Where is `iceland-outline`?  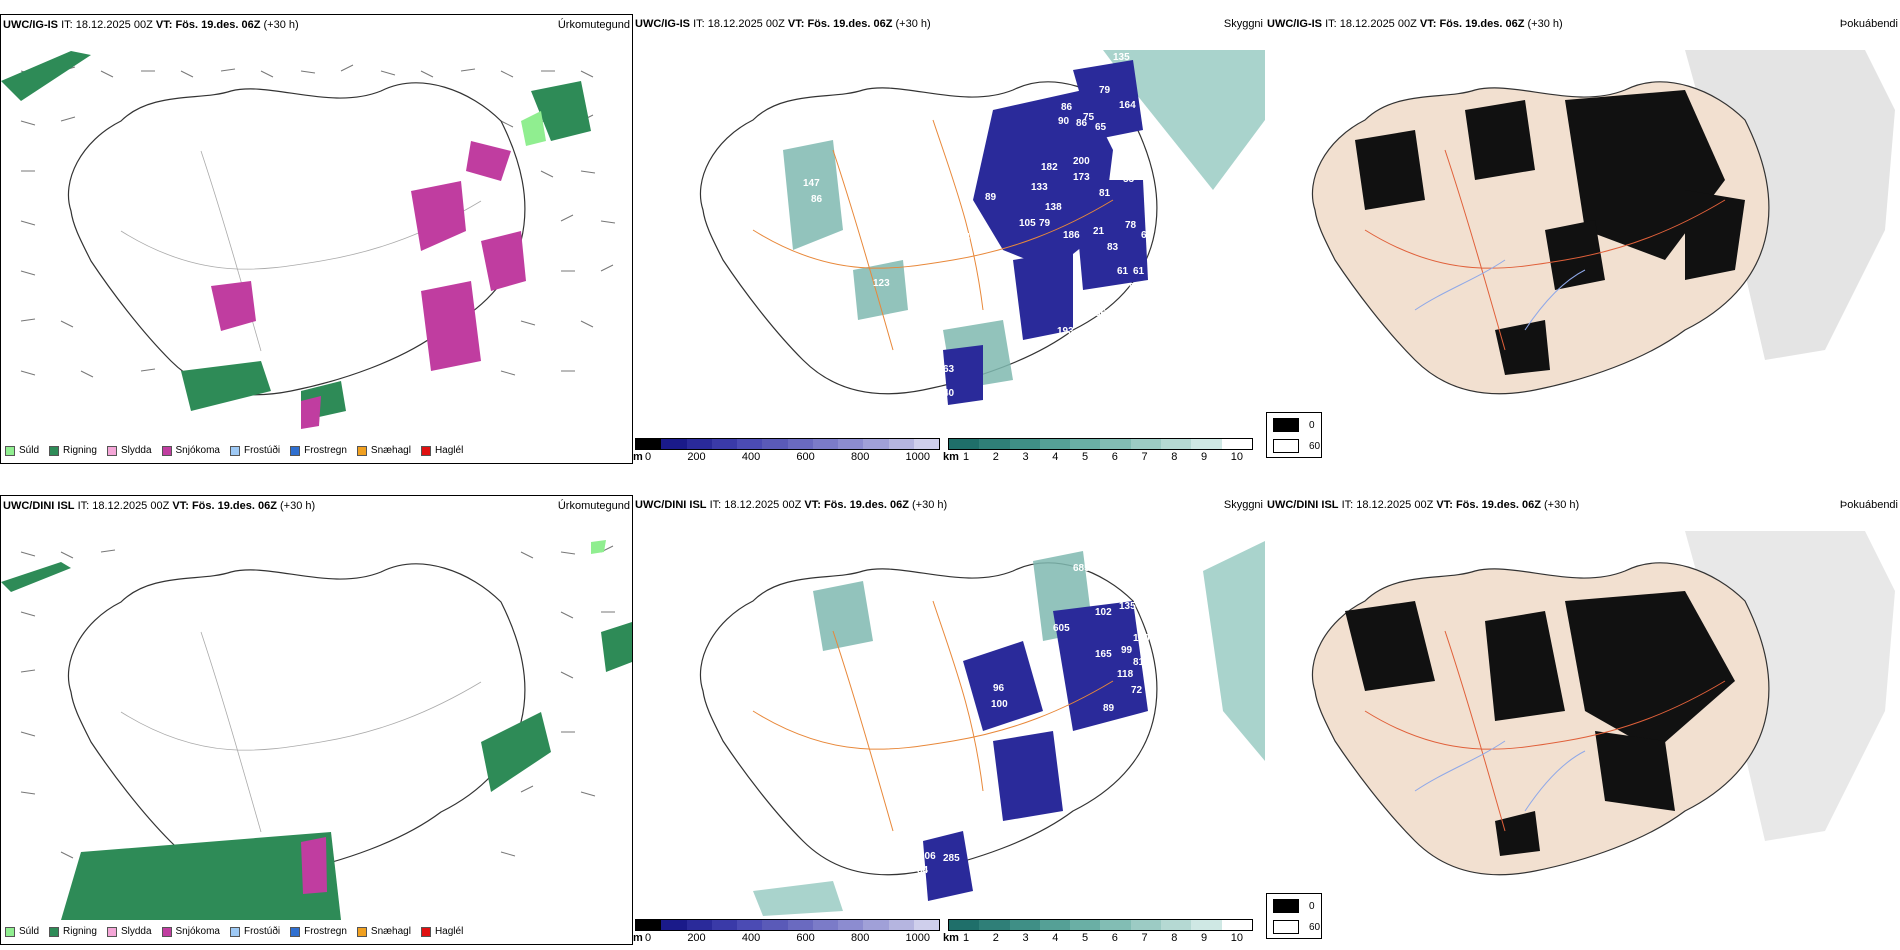 iceland-outline is located at coordinates (296, 720).